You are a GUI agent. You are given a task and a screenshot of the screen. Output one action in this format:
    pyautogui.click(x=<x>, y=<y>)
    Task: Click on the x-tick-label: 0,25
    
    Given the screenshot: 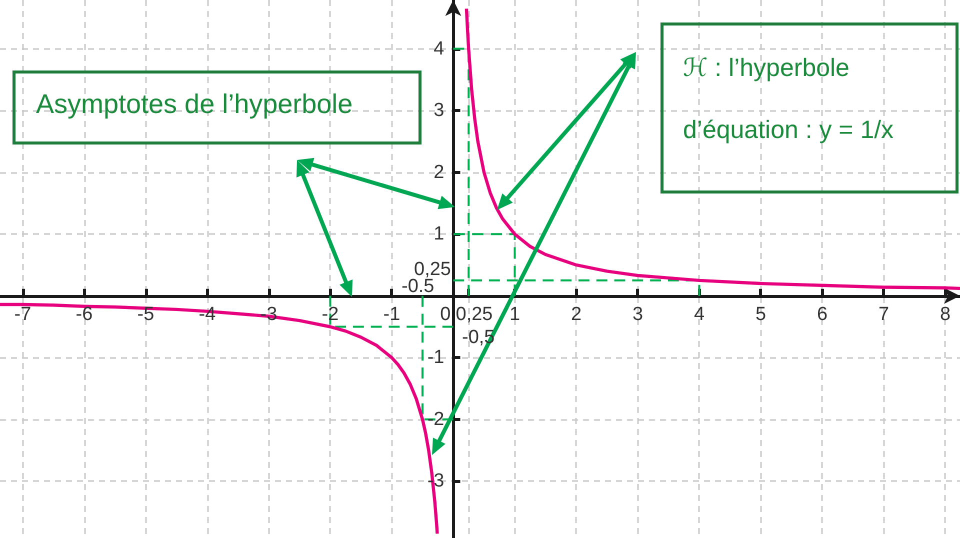 What is the action you would take?
    pyautogui.click(x=474, y=314)
    